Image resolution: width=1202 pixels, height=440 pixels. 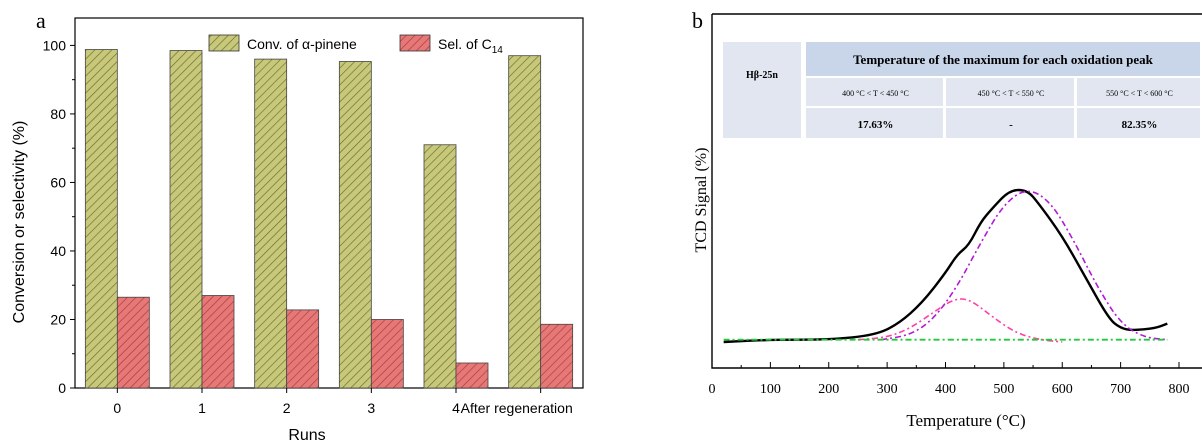 What do you see at coordinates (945, 389) in the screenshot?
I see `x-tick-label: 400` at bounding box center [945, 389].